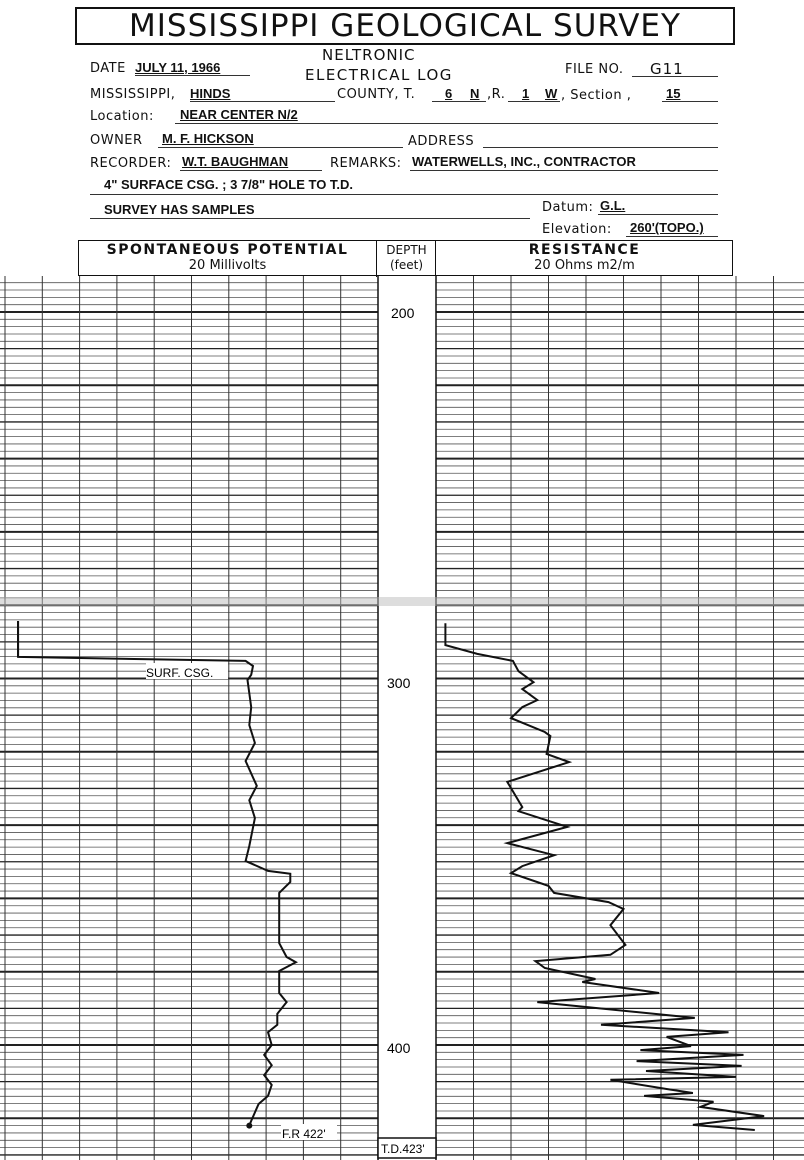 This screenshot has height=1160, width=804. What do you see at coordinates (399, 683) in the screenshot?
I see `depth-tick-300: 300` at bounding box center [399, 683].